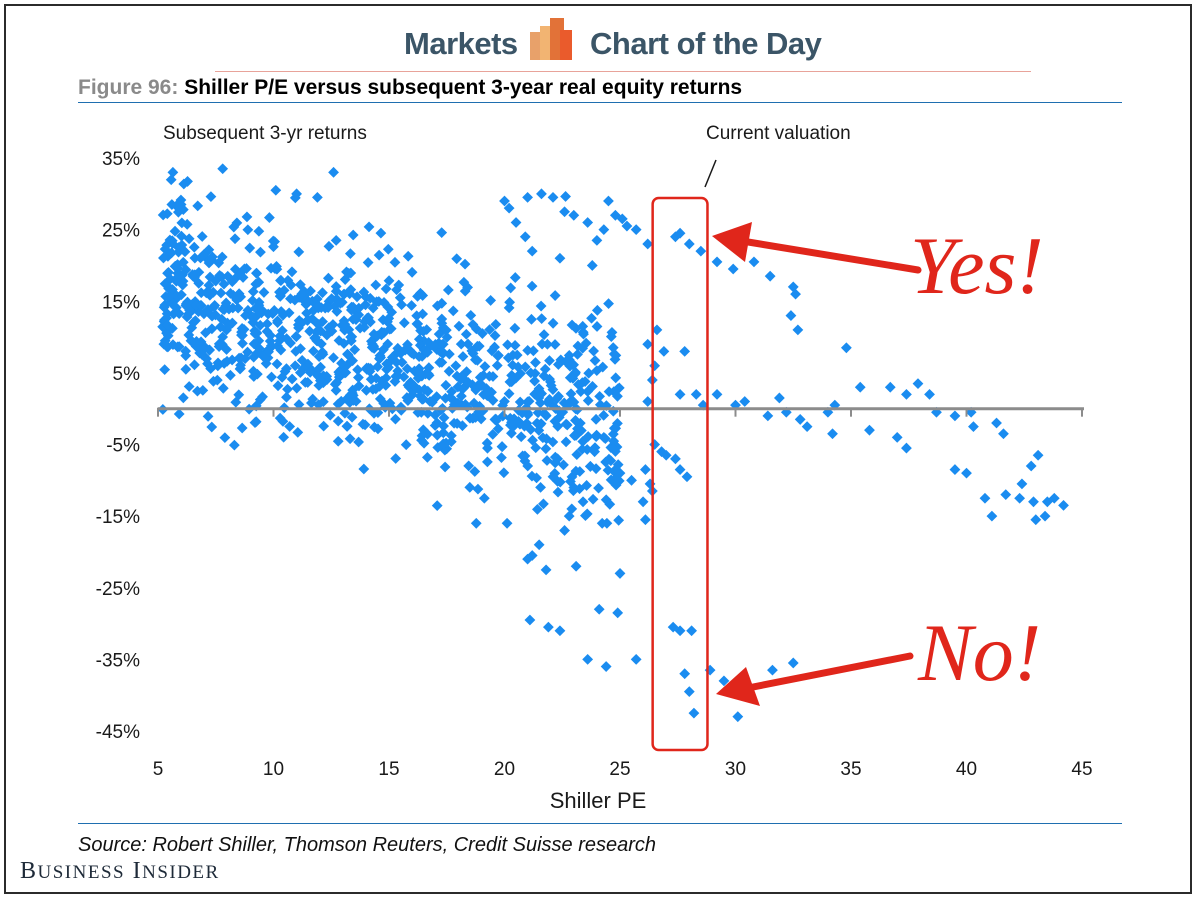  Describe the element at coordinates (551, 39) in the screenshot. I see `bar-chart-logo-icon` at that location.